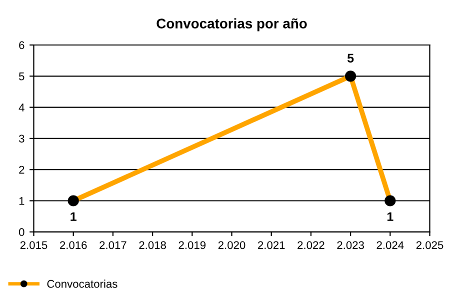 The width and height of the screenshot is (450, 300). I want to click on y-tick-label: 4, so click(21, 108).